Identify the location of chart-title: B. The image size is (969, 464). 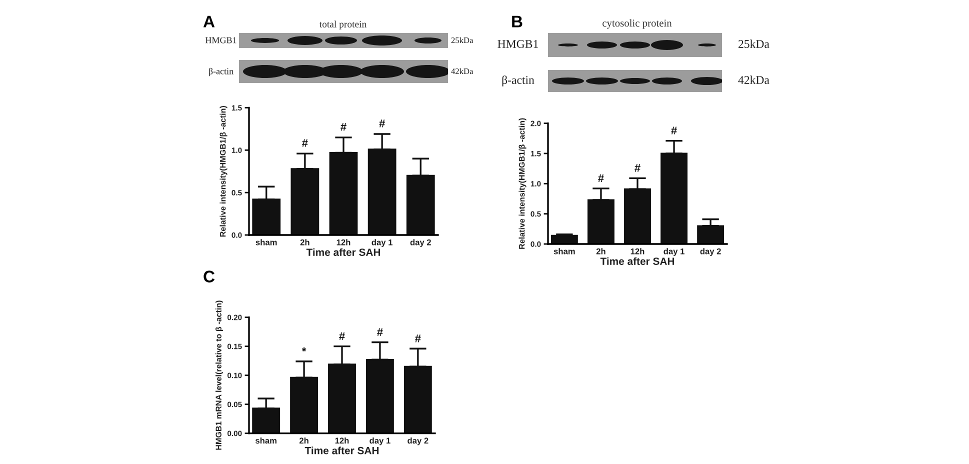
(517, 22).